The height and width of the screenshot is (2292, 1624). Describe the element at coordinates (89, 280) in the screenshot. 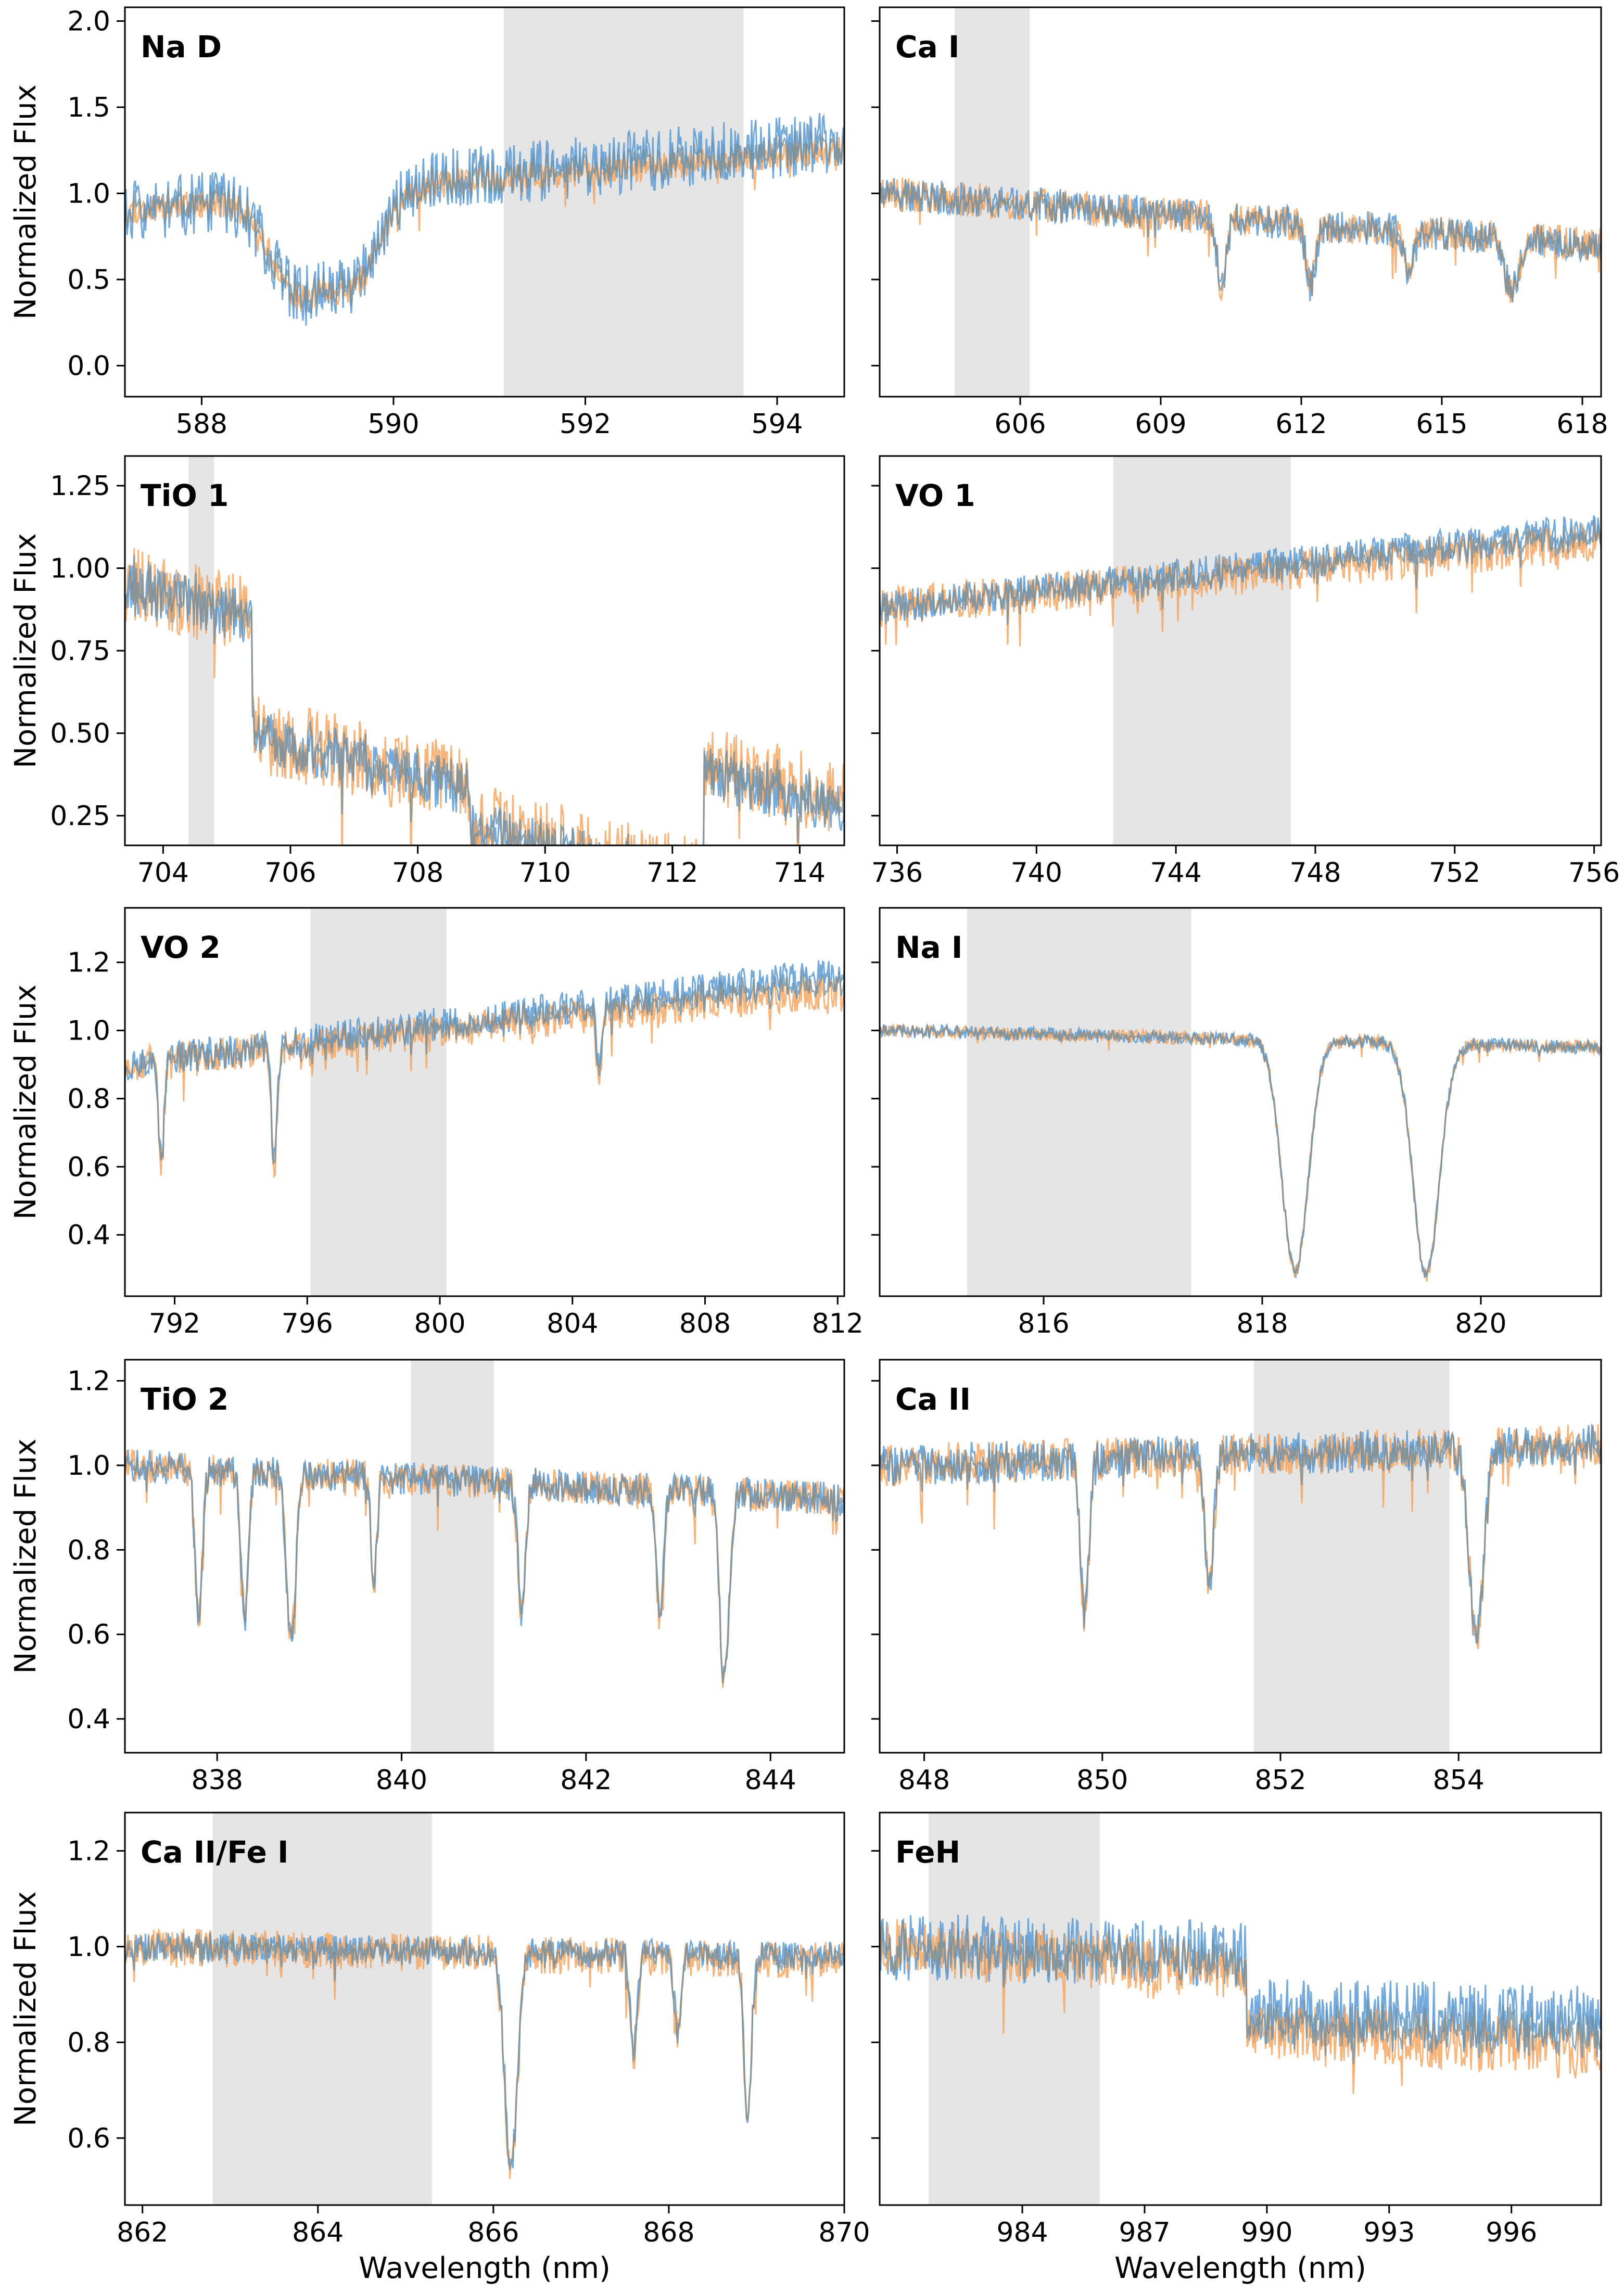

I see `y-tick-label: 0.5` at that location.